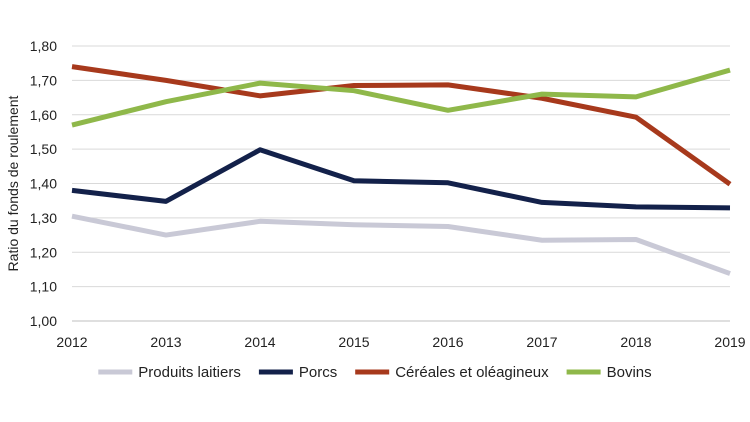  What do you see at coordinates (635, 342) in the screenshot?
I see `x-tick-label: 2018` at bounding box center [635, 342].